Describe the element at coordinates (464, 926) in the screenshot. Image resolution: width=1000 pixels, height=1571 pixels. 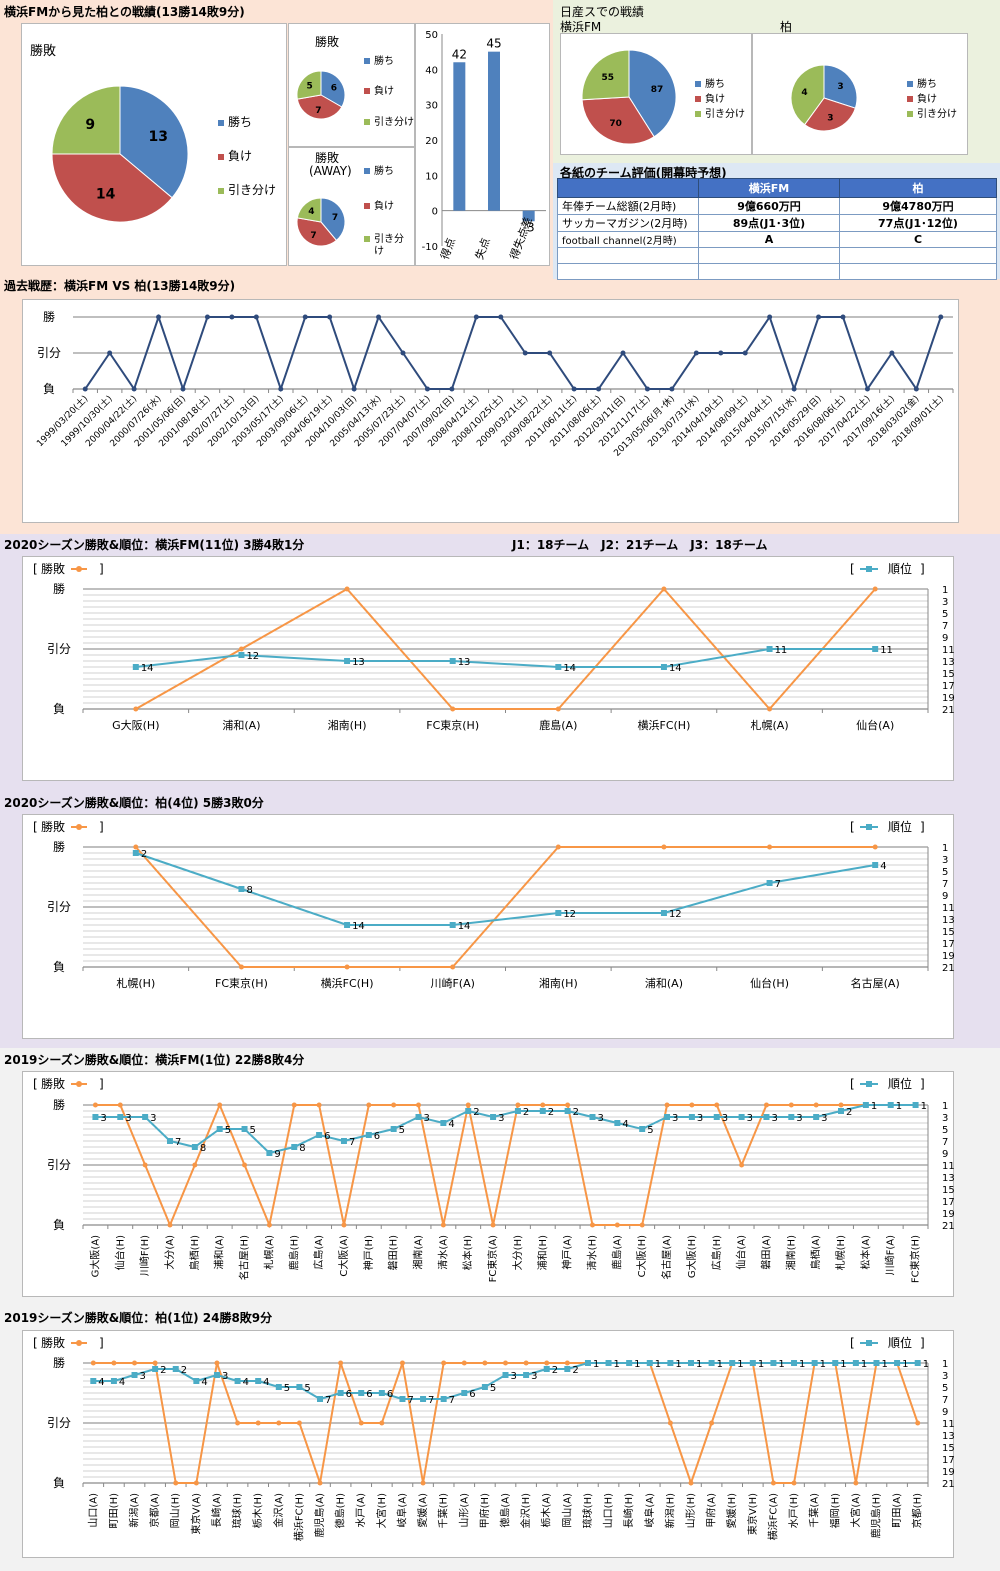
I see `rank-data-label: 14` at that location.